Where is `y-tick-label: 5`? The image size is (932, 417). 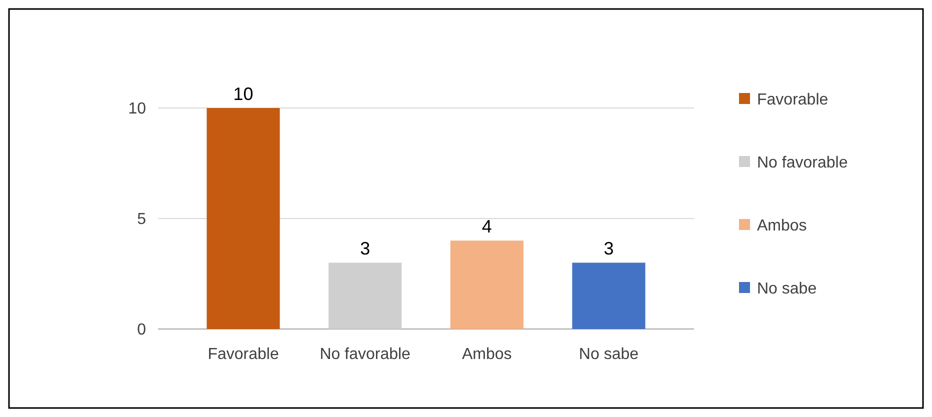
y-tick-label: 5 is located at coordinates (141, 219).